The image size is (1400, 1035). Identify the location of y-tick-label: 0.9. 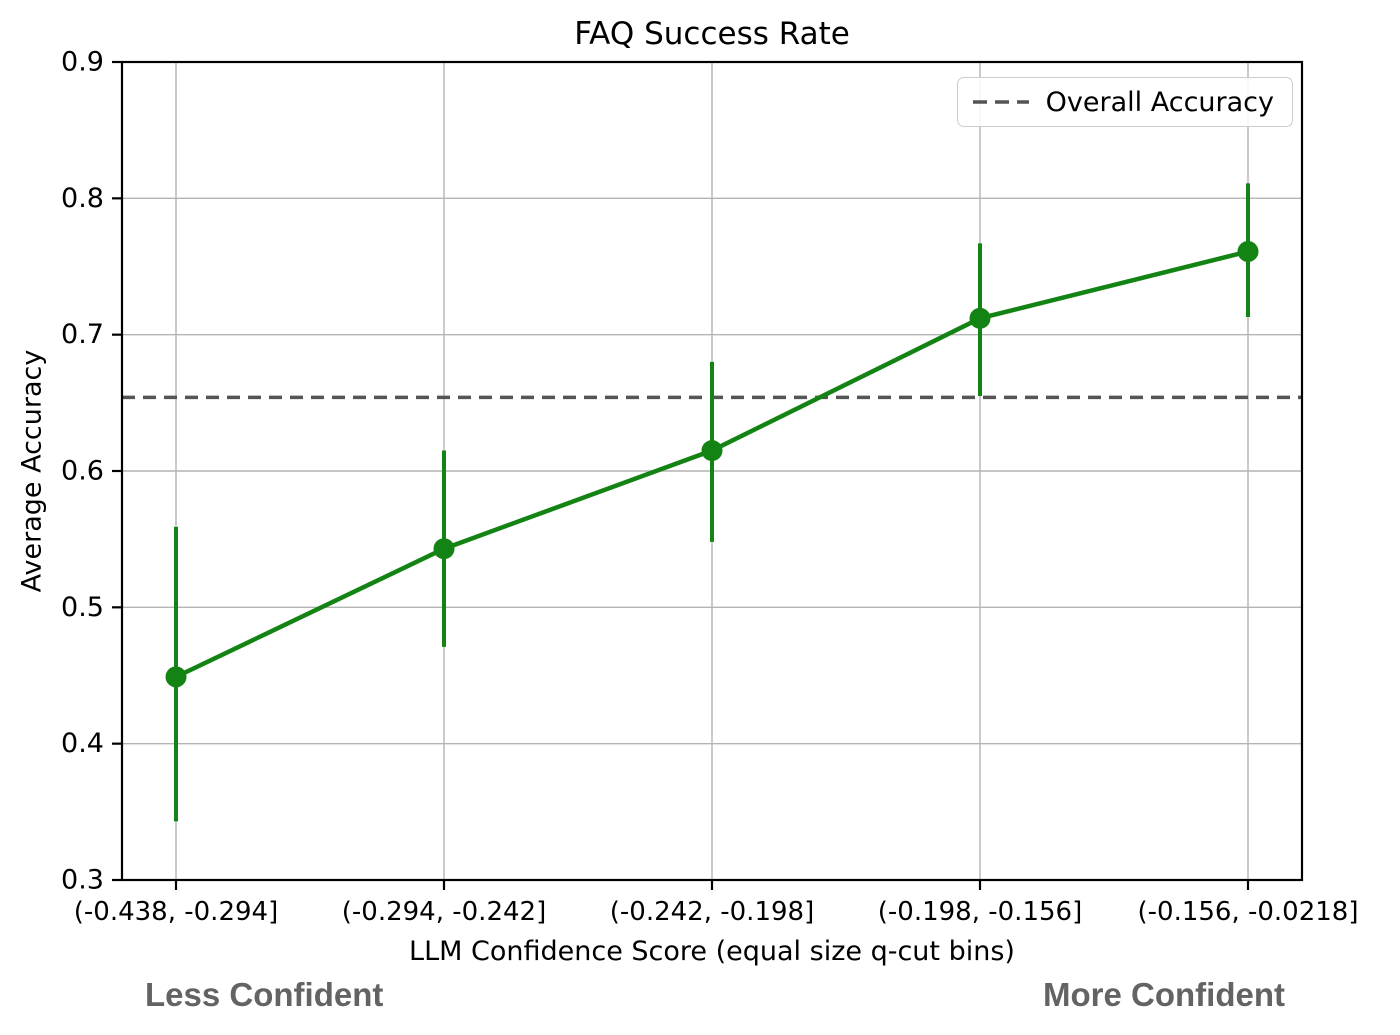
(82, 62).